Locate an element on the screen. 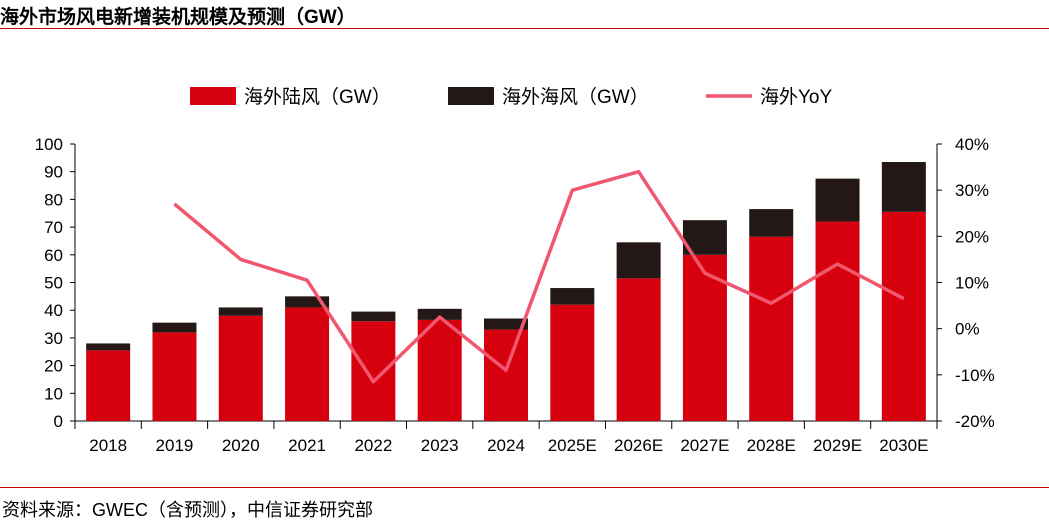  chart-title: 海外市场风电新增装机规模及预测（GW） is located at coordinates (178, 17).